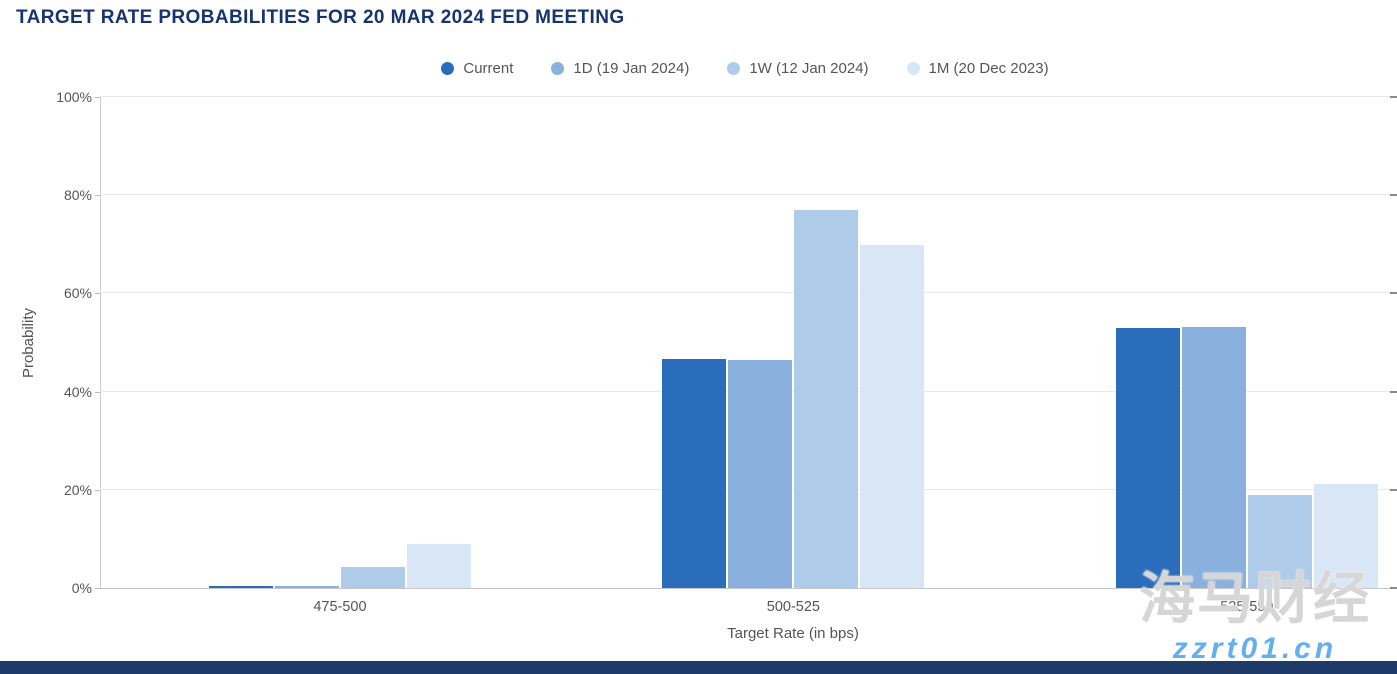 The image size is (1397, 674). I want to click on legend-item-1m: 1M (20 Dec 2023), so click(977, 68).